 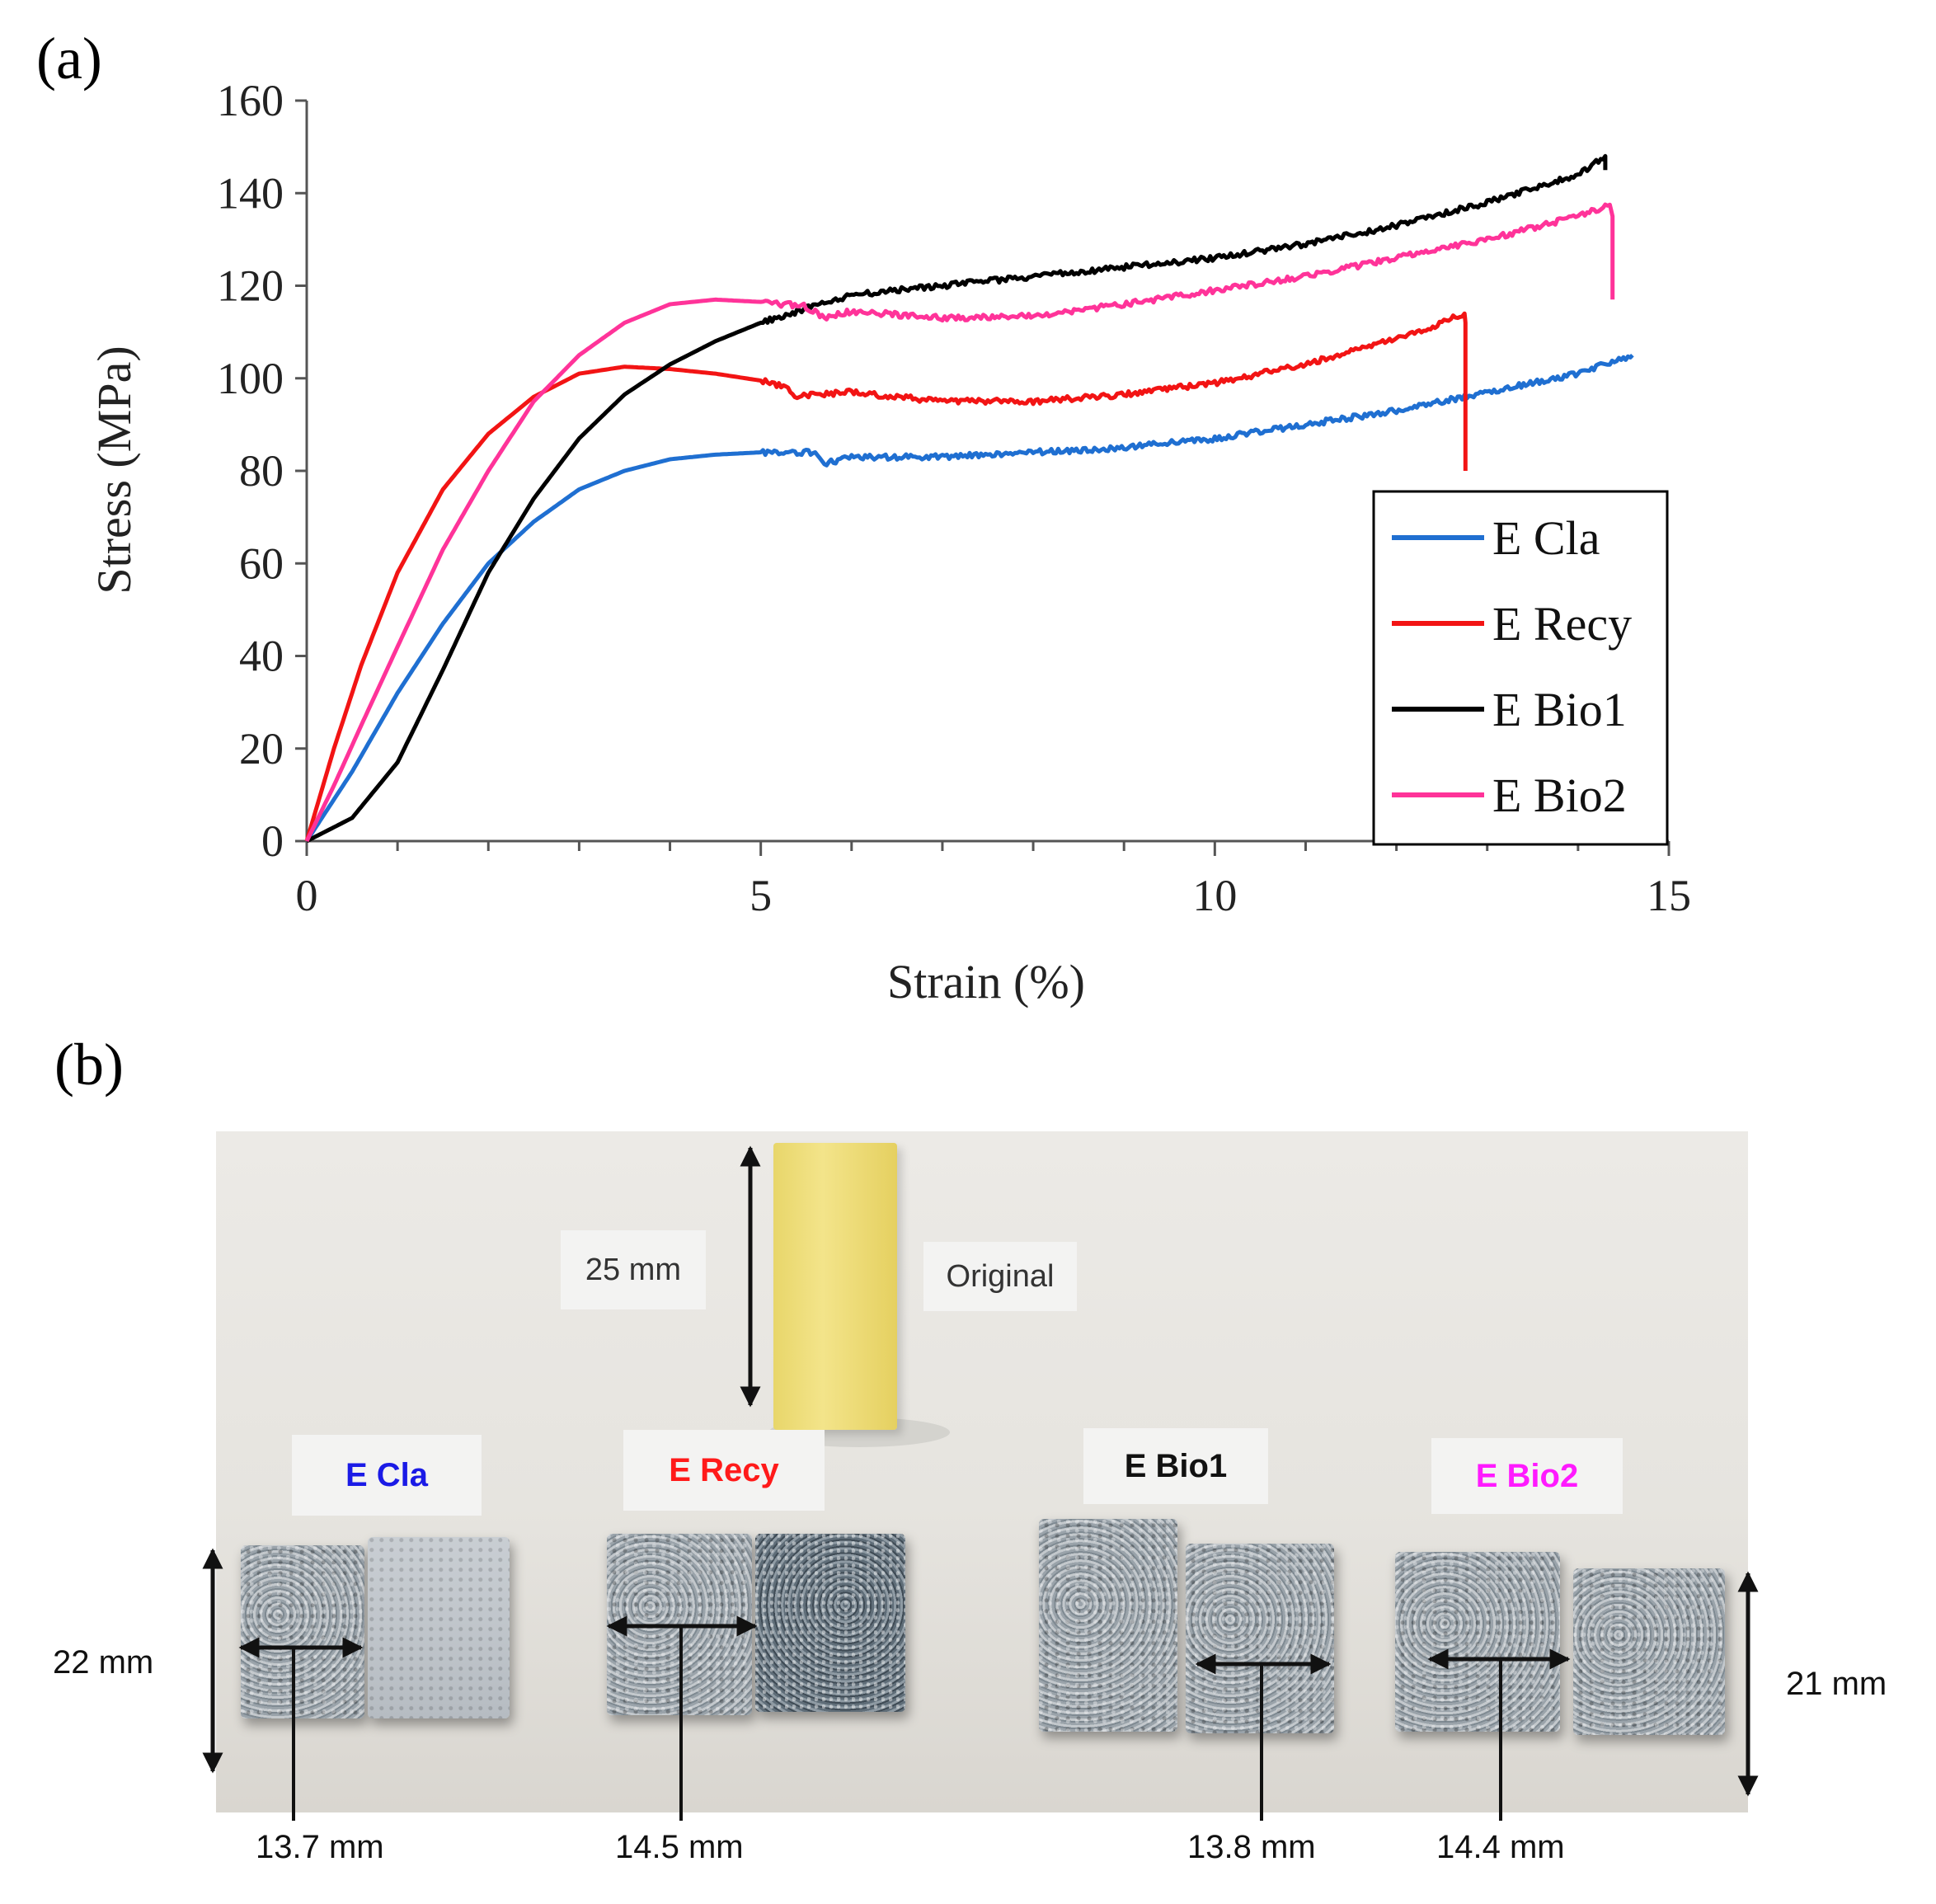 What do you see at coordinates (1836, 1684) in the screenshot?
I see `height-right-label: 21 mm` at bounding box center [1836, 1684].